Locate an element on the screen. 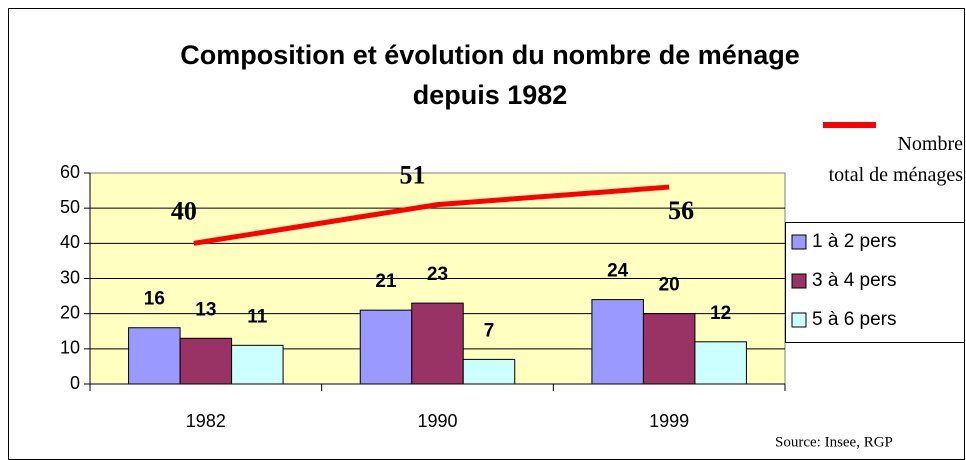 Image resolution: width=966 pixels, height=460 pixels. y-tick-label: 40 is located at coordinates (70, 242).